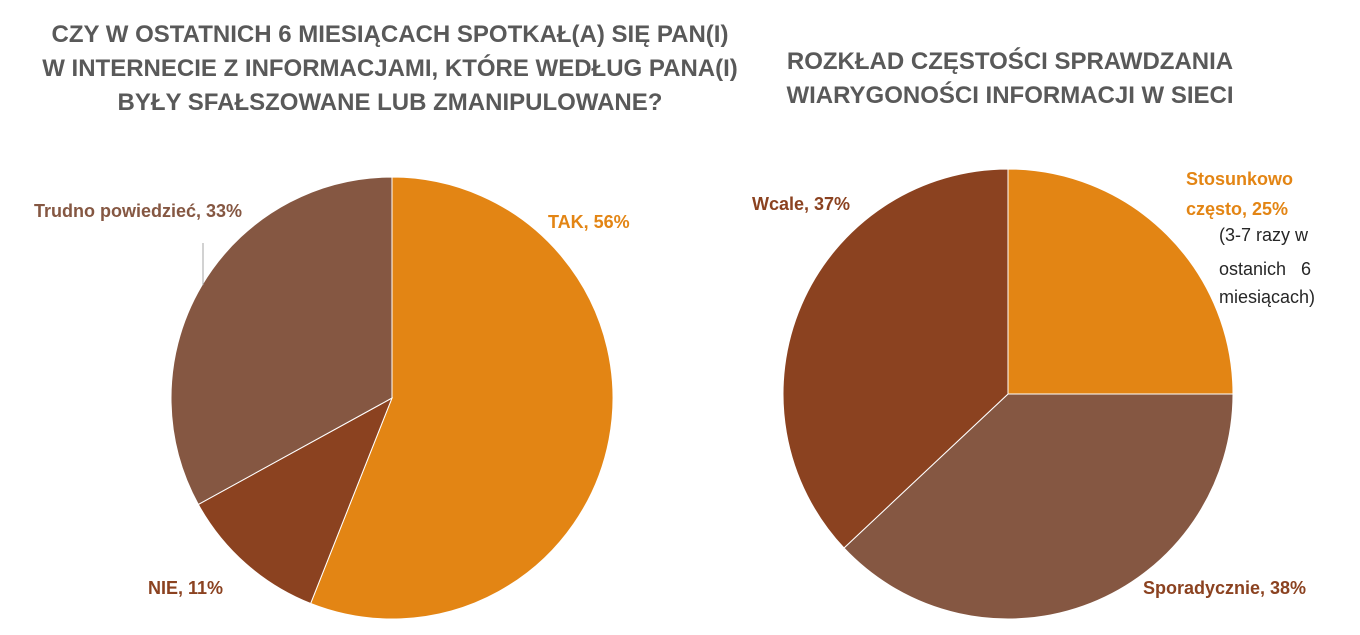 This screenshot has width=1360, height=635. What do you see at coordinates (1239, 179) in the screenshot?
I see `data-label-stosunkowo-line1: Stosunkowo` at bounding box center [1239, 179].